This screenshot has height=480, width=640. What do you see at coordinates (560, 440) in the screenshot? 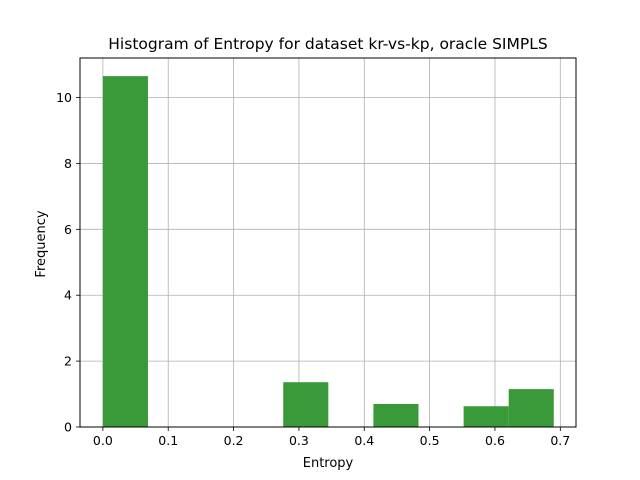
I see `x-tick-label-7: 0.7` at bounding box center [560, 440].